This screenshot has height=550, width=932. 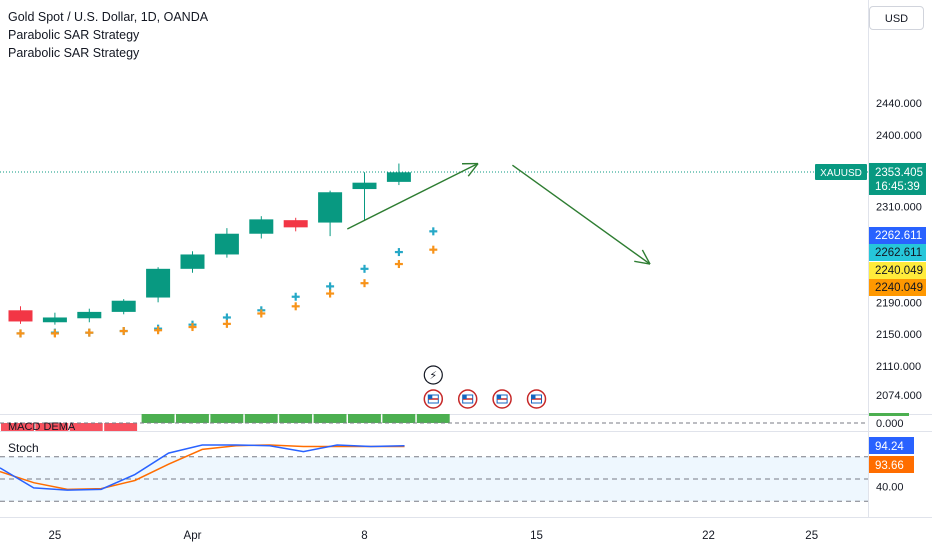 I want to click on macd-label: MACD DEMA, so click(x=42, y=427).